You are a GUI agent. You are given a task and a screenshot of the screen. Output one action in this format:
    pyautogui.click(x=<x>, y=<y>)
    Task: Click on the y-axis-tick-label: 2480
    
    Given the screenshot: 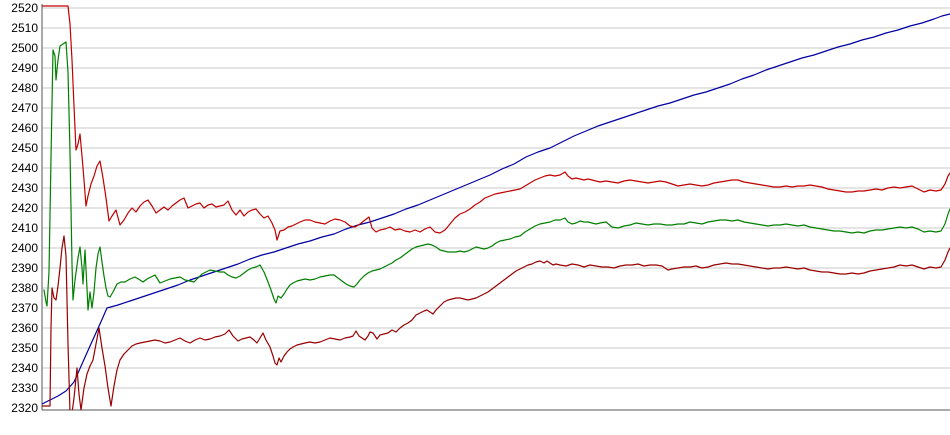 What is the action you would take?
    pyautogui.click(x=24, y=88)
    